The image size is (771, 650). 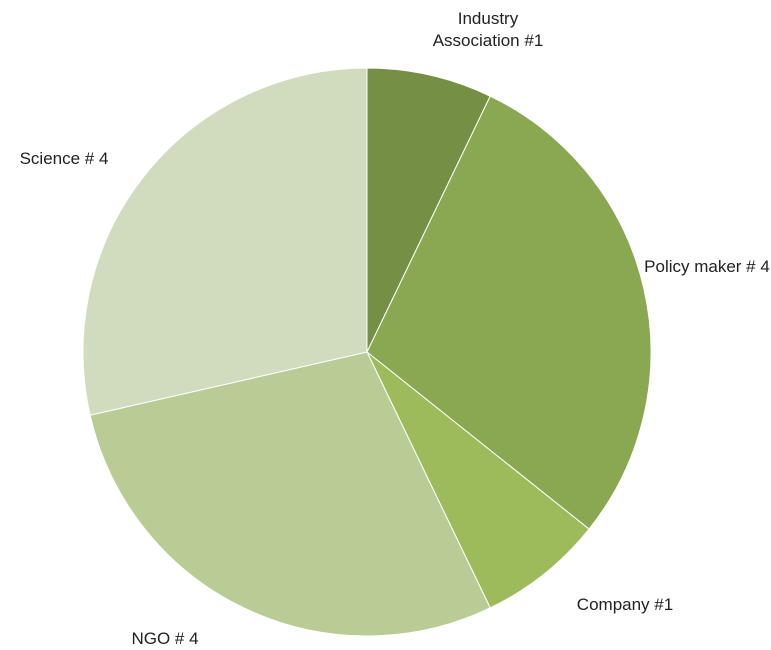 I want to click on slice-label: Policy maker # 4, so click(x=707, y=266).